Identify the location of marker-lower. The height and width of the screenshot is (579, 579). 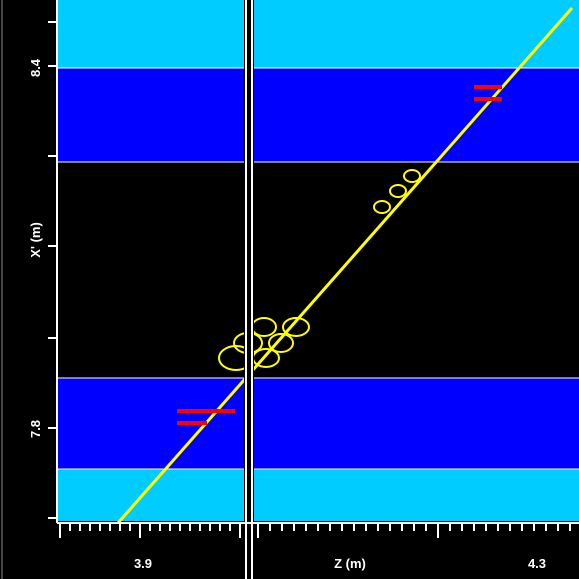
(206, 417).